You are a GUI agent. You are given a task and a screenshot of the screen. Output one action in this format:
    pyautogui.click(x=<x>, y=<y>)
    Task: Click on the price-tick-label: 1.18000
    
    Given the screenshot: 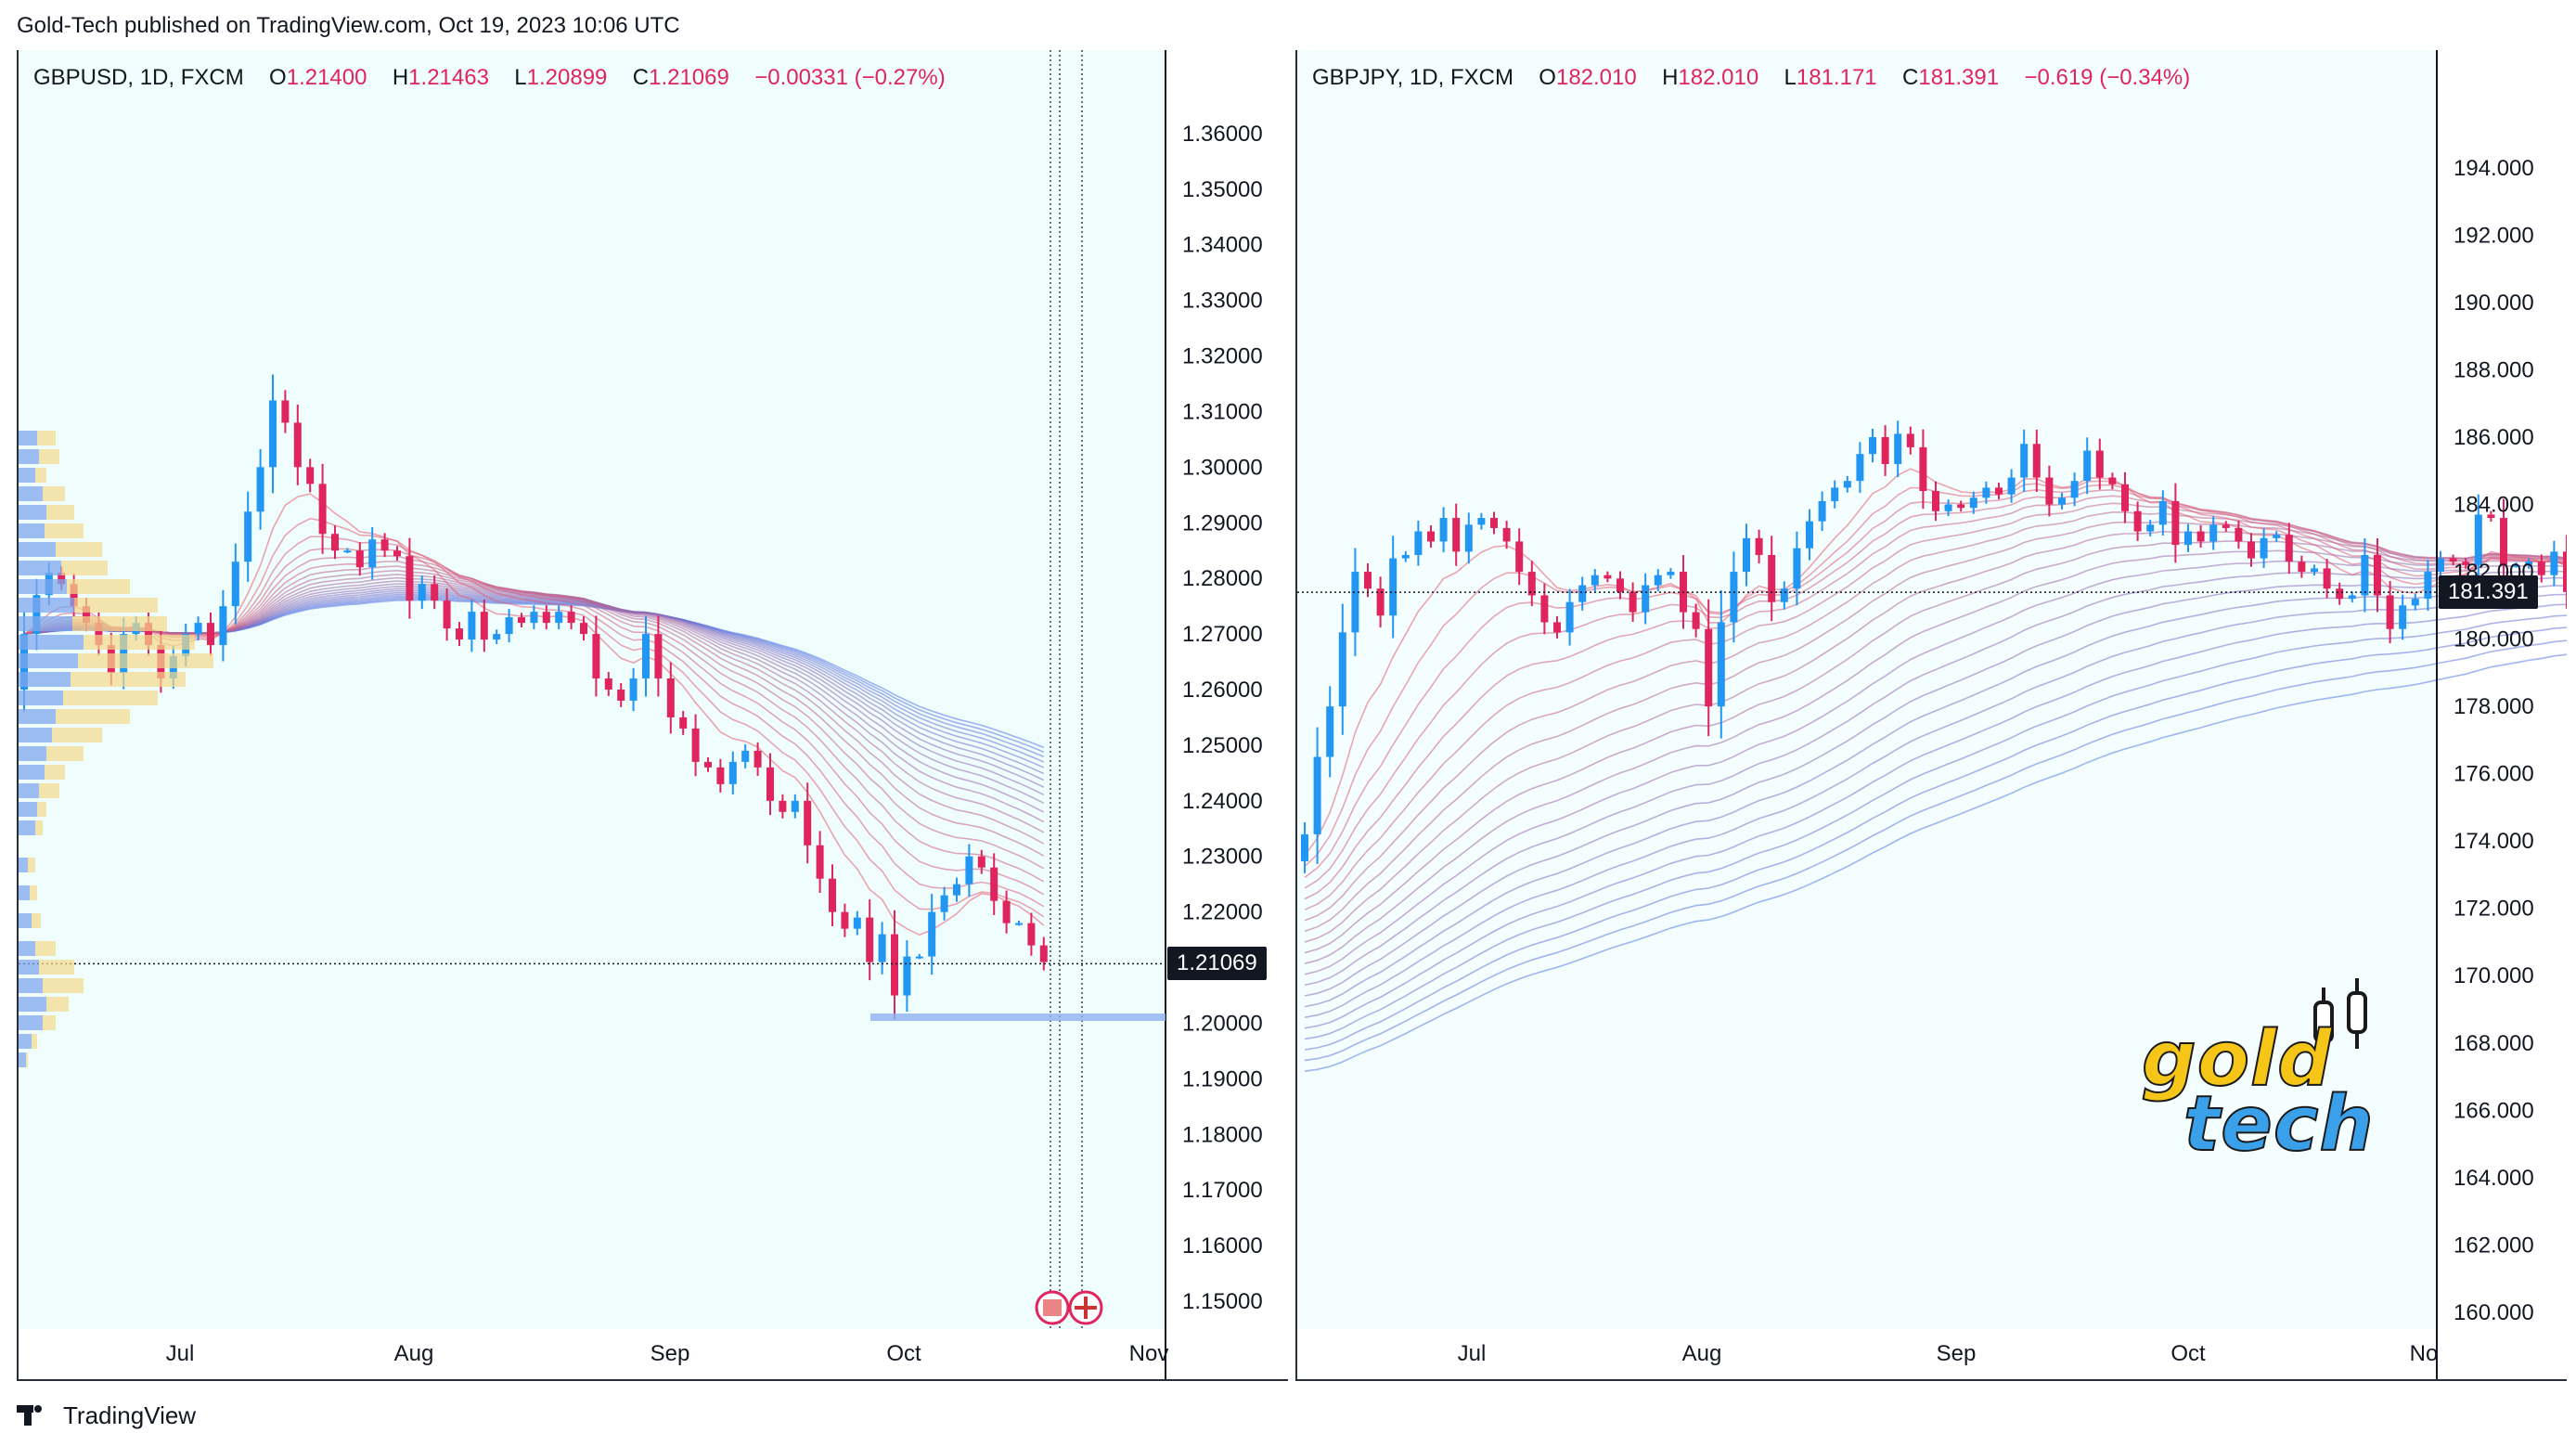 What is the action you would take?
    pyautogui.click(x=1222, y=1134)
    